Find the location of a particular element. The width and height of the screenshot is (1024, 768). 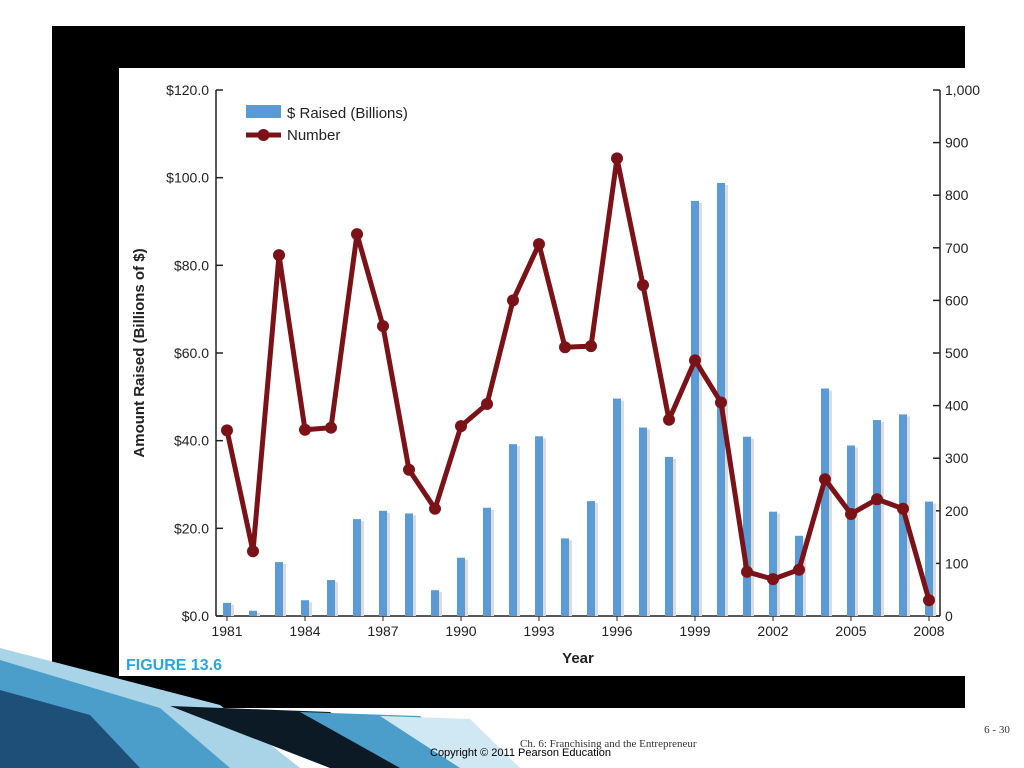

y-tick-label-left: $120.0 is located at coordinates (187, 90).